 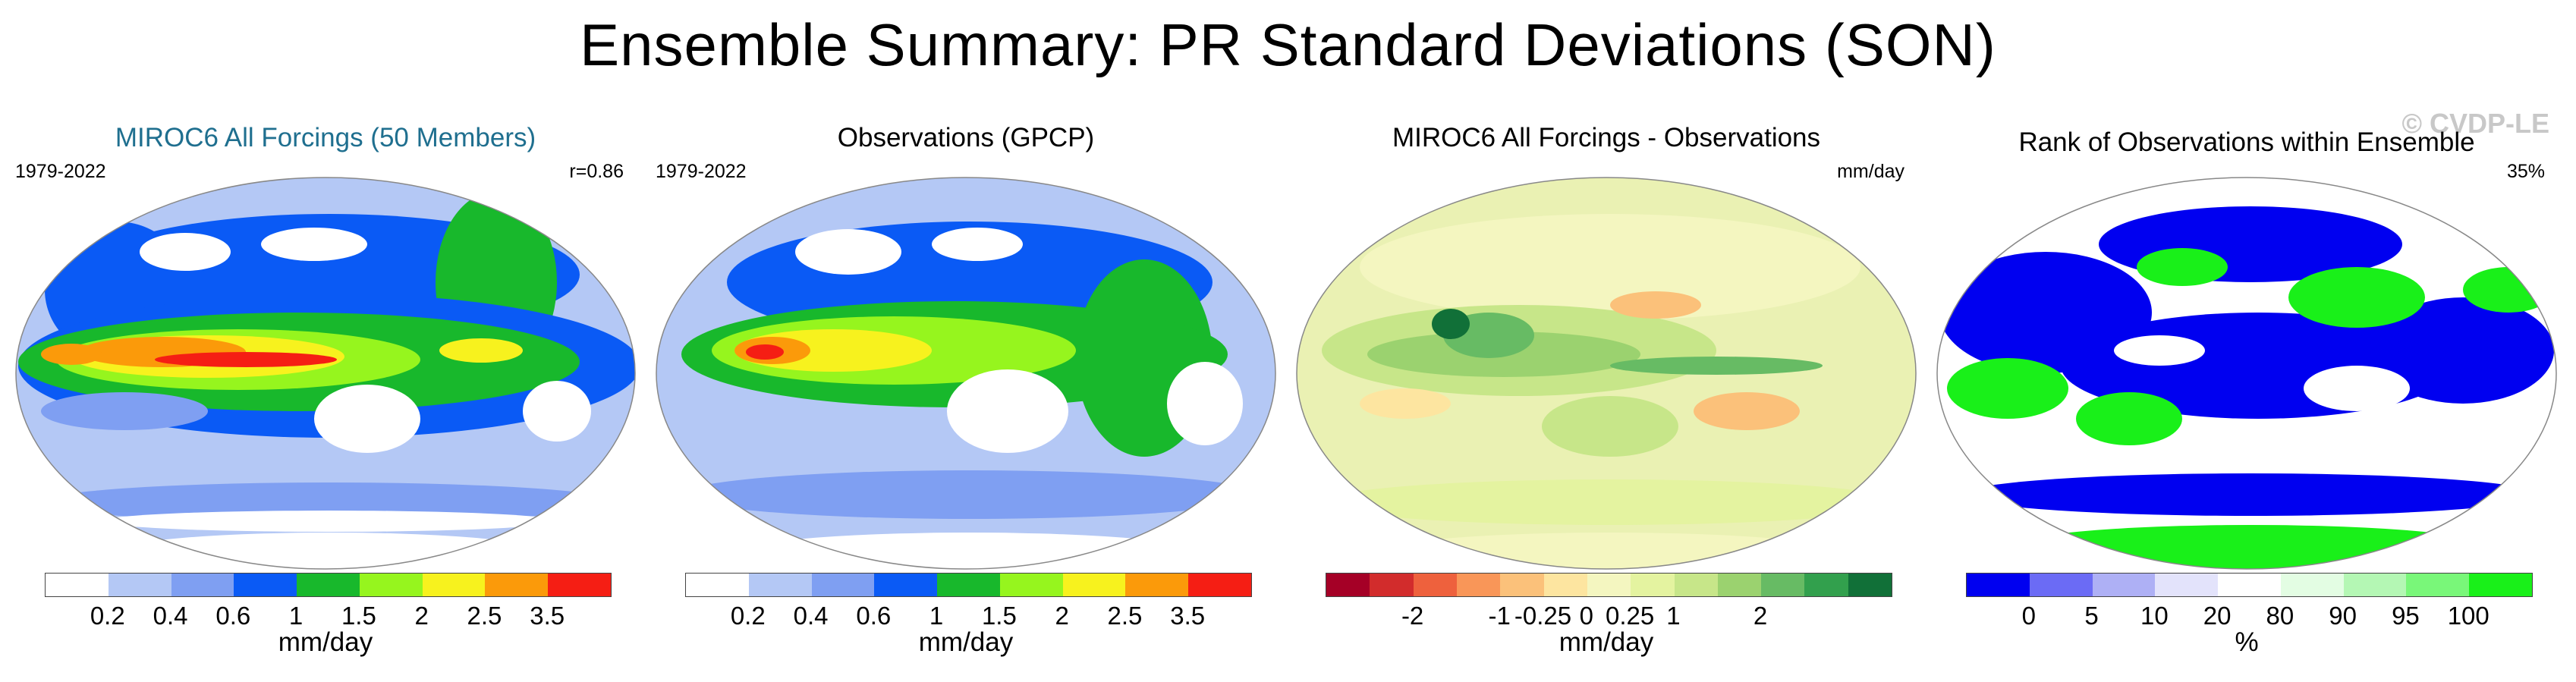 What do you see at coordinates (2091, 616) in the screenshot?
I see `colorbar-tick-label: 5` at bounding box center [2091, 616].